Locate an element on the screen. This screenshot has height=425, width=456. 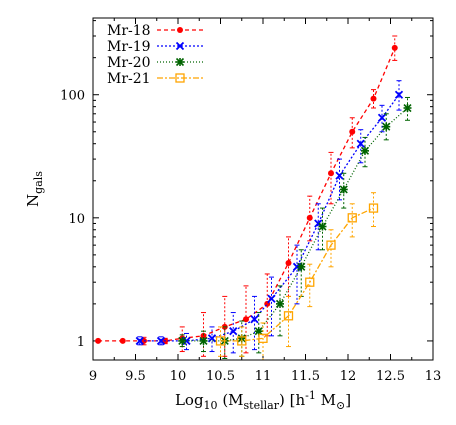
x-tick-label: 10 is located at coordinates (178, 376).